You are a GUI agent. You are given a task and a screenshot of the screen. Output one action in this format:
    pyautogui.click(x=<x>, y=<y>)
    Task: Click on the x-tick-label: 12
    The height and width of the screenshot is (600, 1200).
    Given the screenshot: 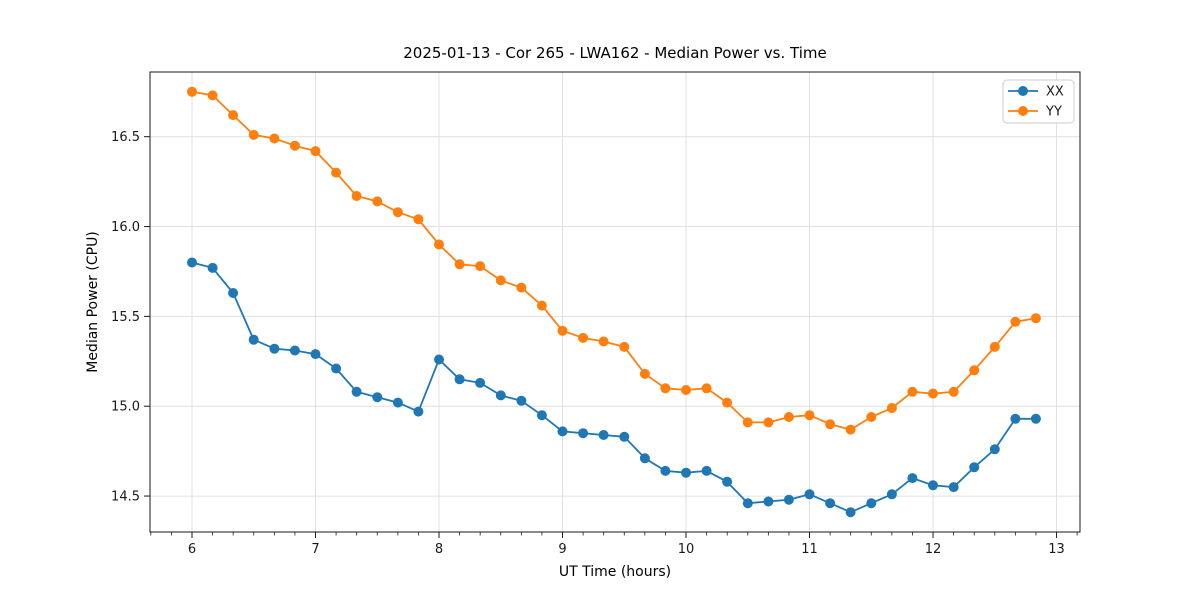 What is the action you would take?
    pyautogui.click(x=933, y=549)
    